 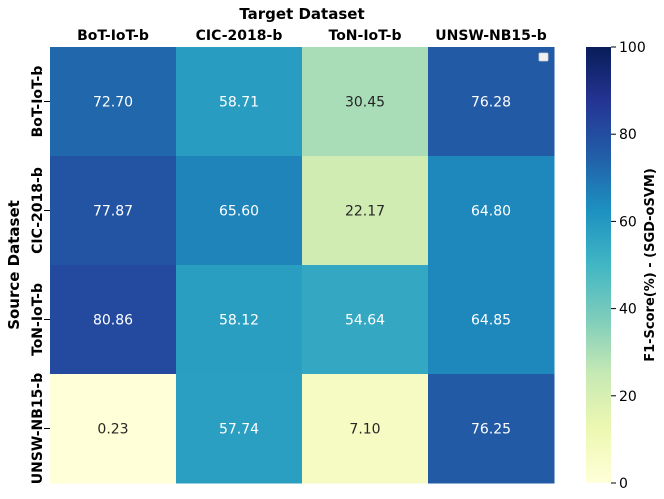 I want to click on cell-value-label: 77.87, so click(x=113, y=212).